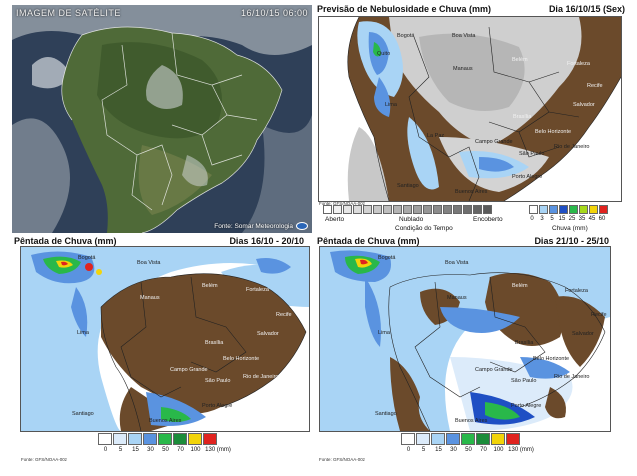 The width and height of the screenshot is (637, 476). What do you see at coordinates (568, 219) in the screenshot?
I see `rain-legend-values: 0 3 5 15 25 35 45 60` at bounding box center [568, 219].